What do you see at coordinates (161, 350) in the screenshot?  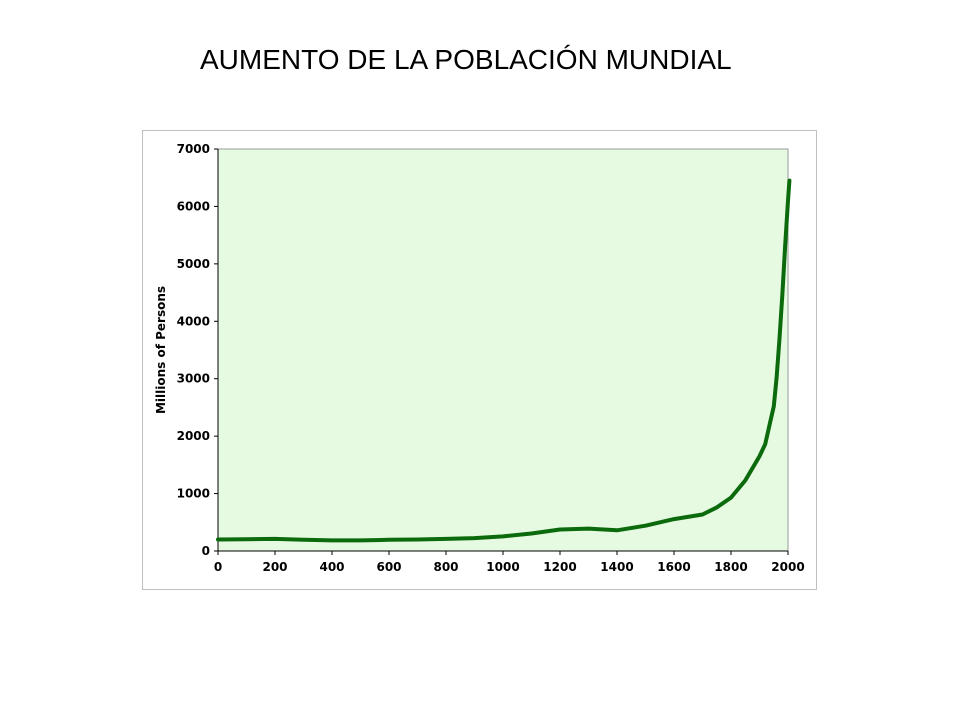 I see `y-axis-title: Millions of Persons` at bounding box center [161, 350].